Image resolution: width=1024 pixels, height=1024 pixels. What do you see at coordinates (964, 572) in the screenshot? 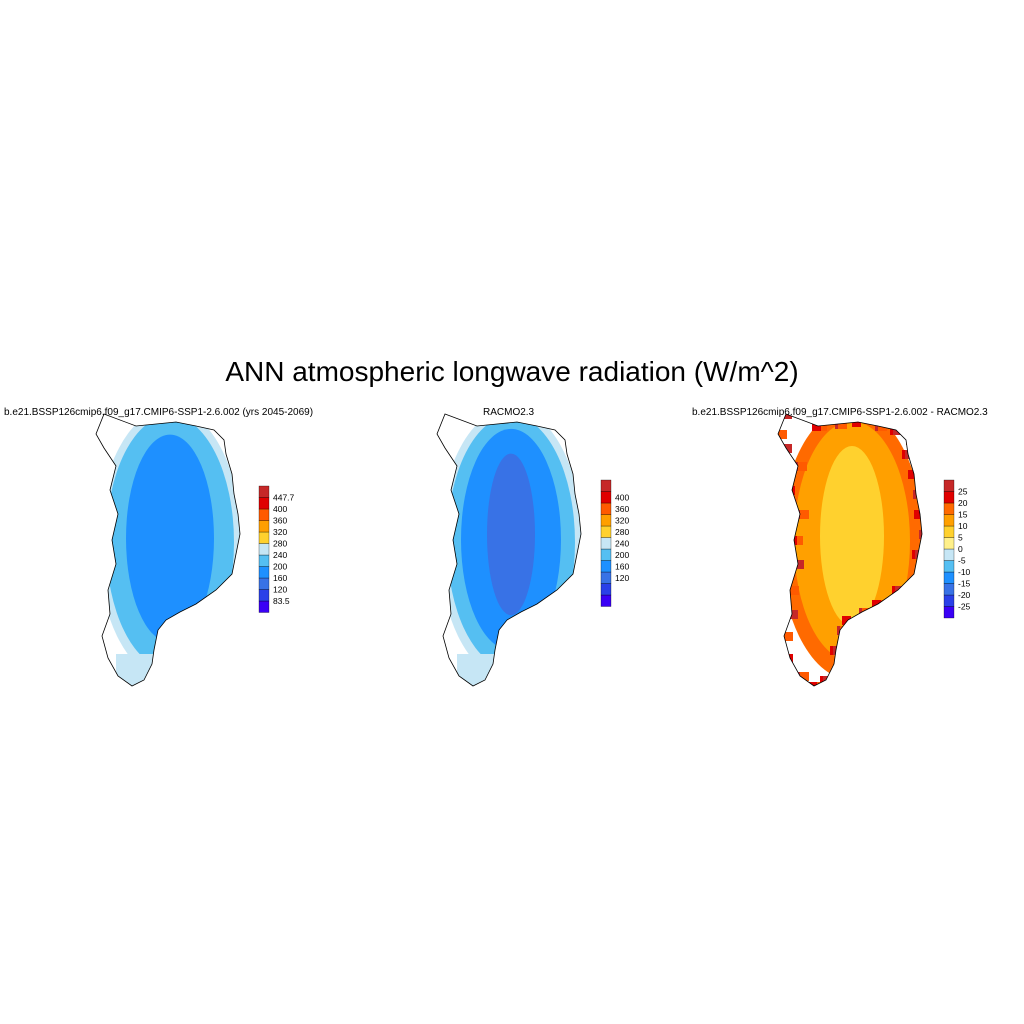
I see `colorbar-tick-label: -10` at bounding box center [964, 572].